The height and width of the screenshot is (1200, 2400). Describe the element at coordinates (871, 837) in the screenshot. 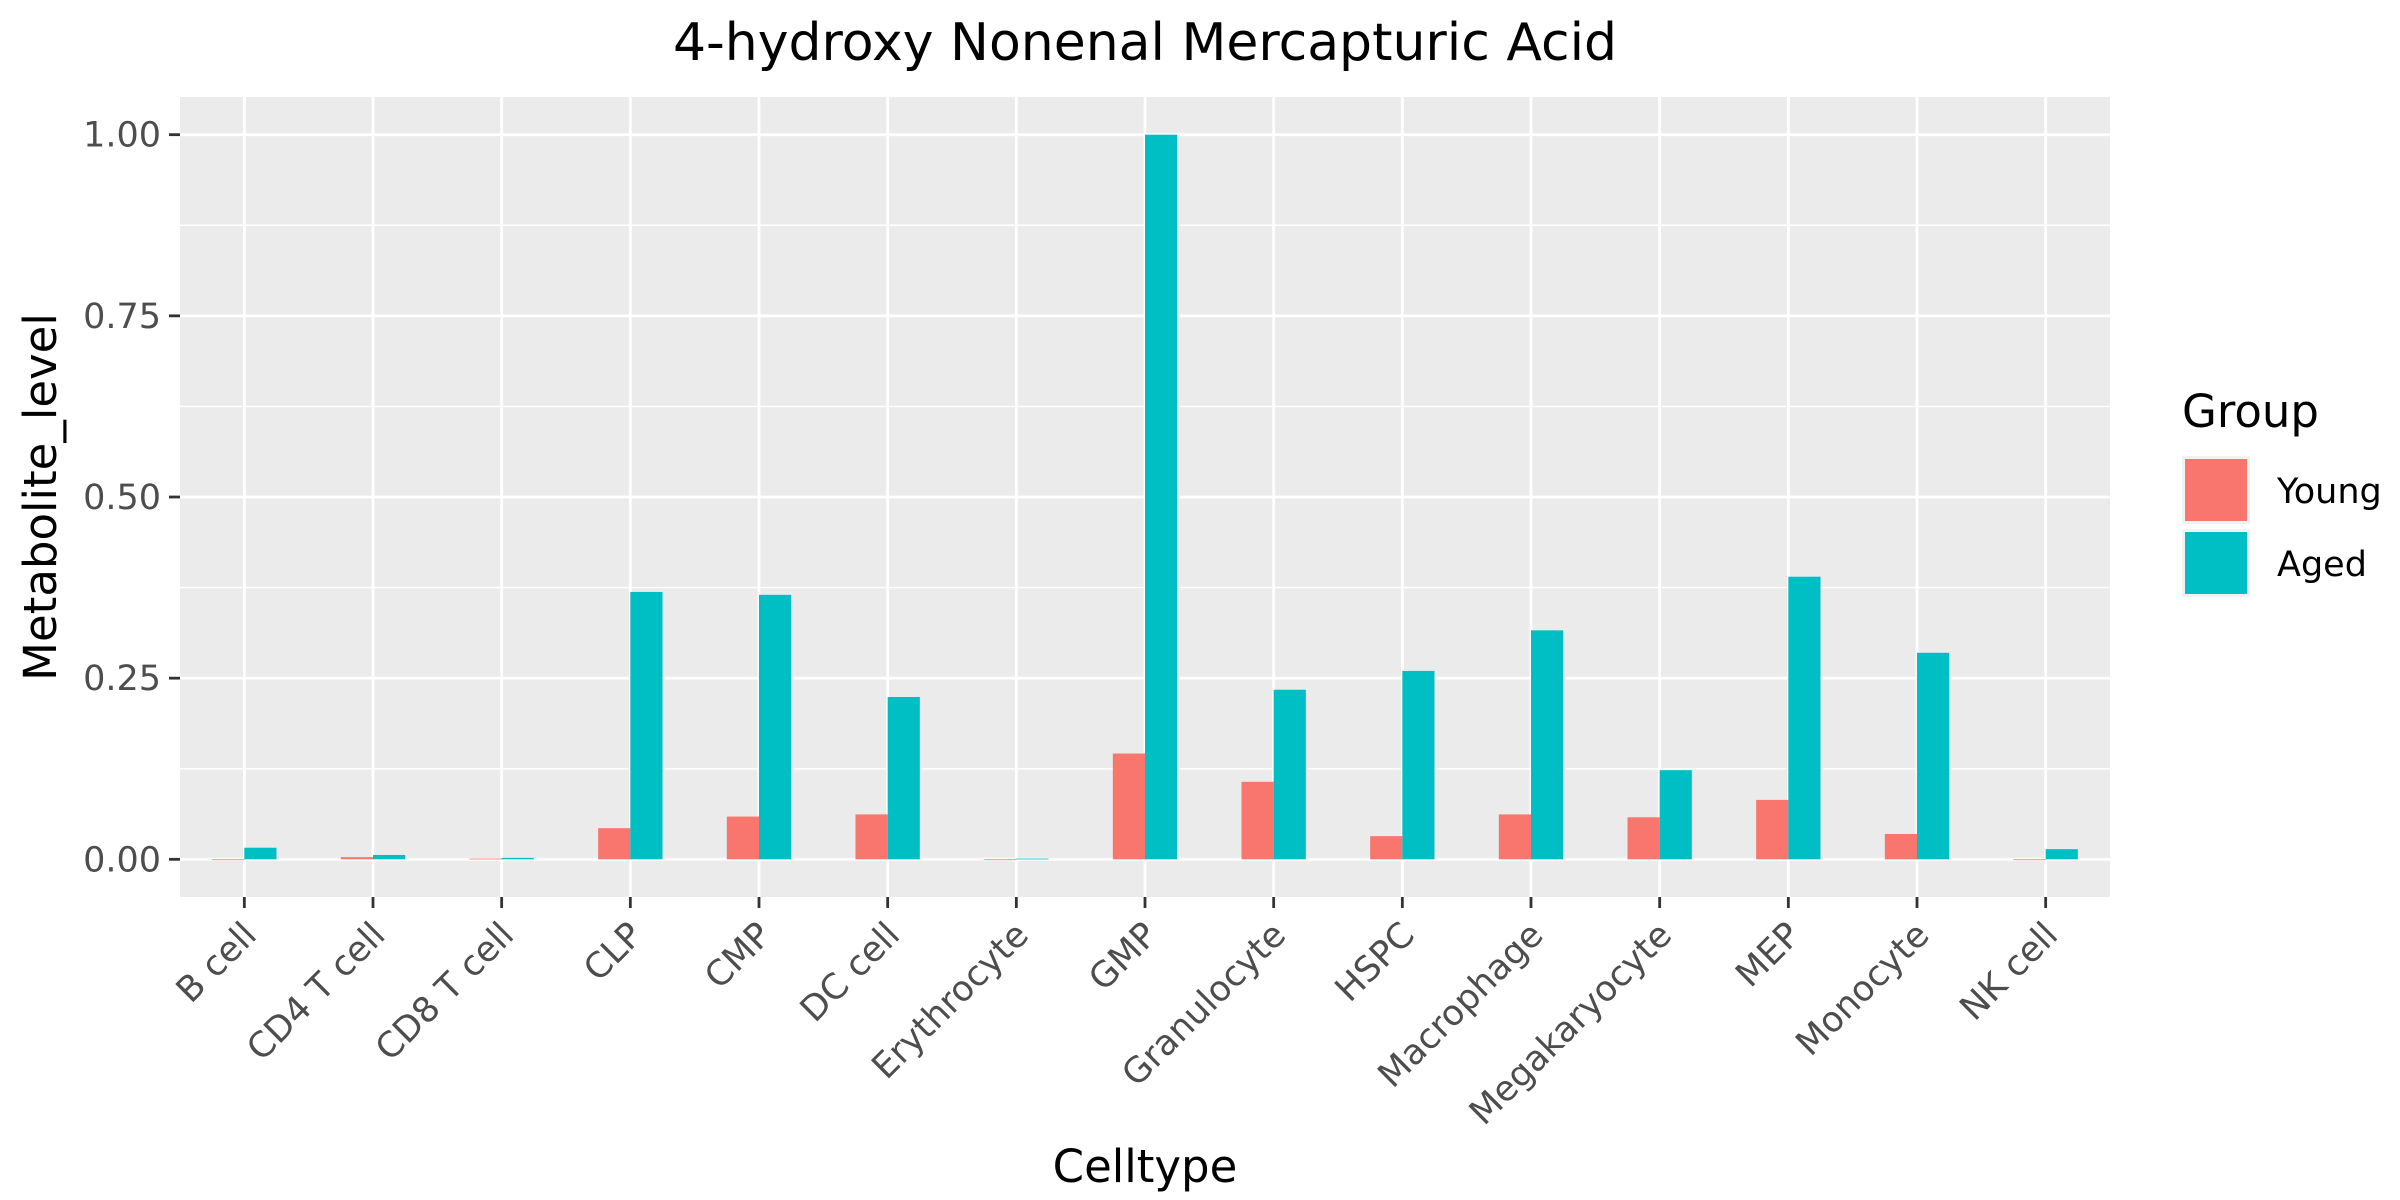

I see `bar-young-dc-cell` at that location.